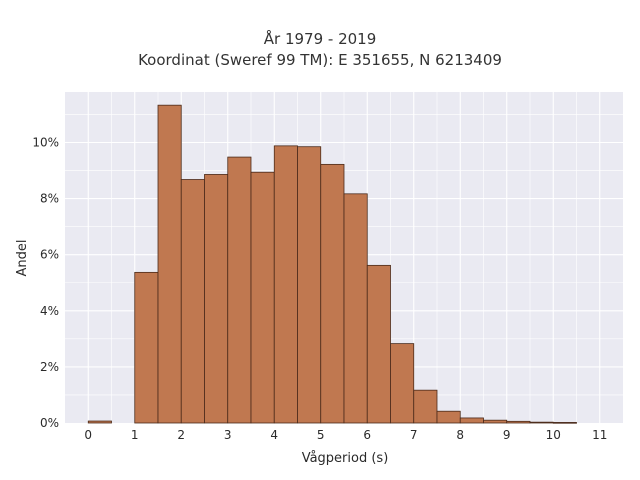  What do you see at coordinates (320, 39) in the screenshot?
I see `chart-title-line-1: År 1979 - 2019` at bounding box center [320, 39].